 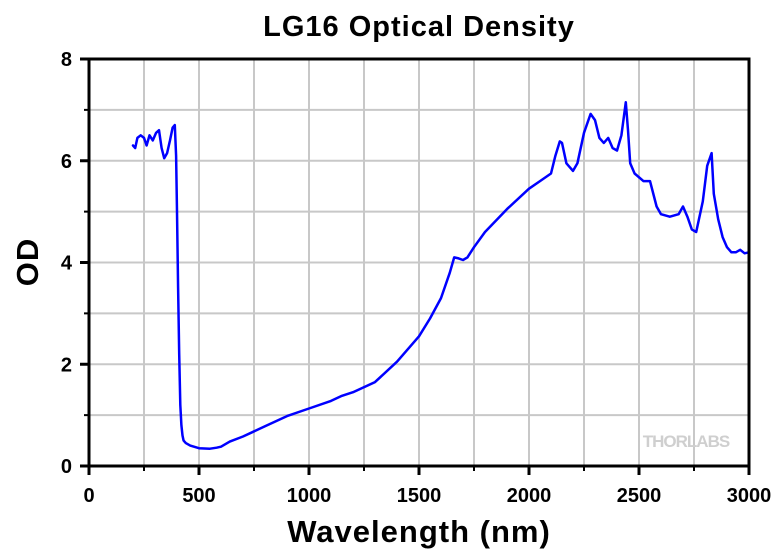 I want to click on y-tick-label: 4, so click(x=67, y=264).